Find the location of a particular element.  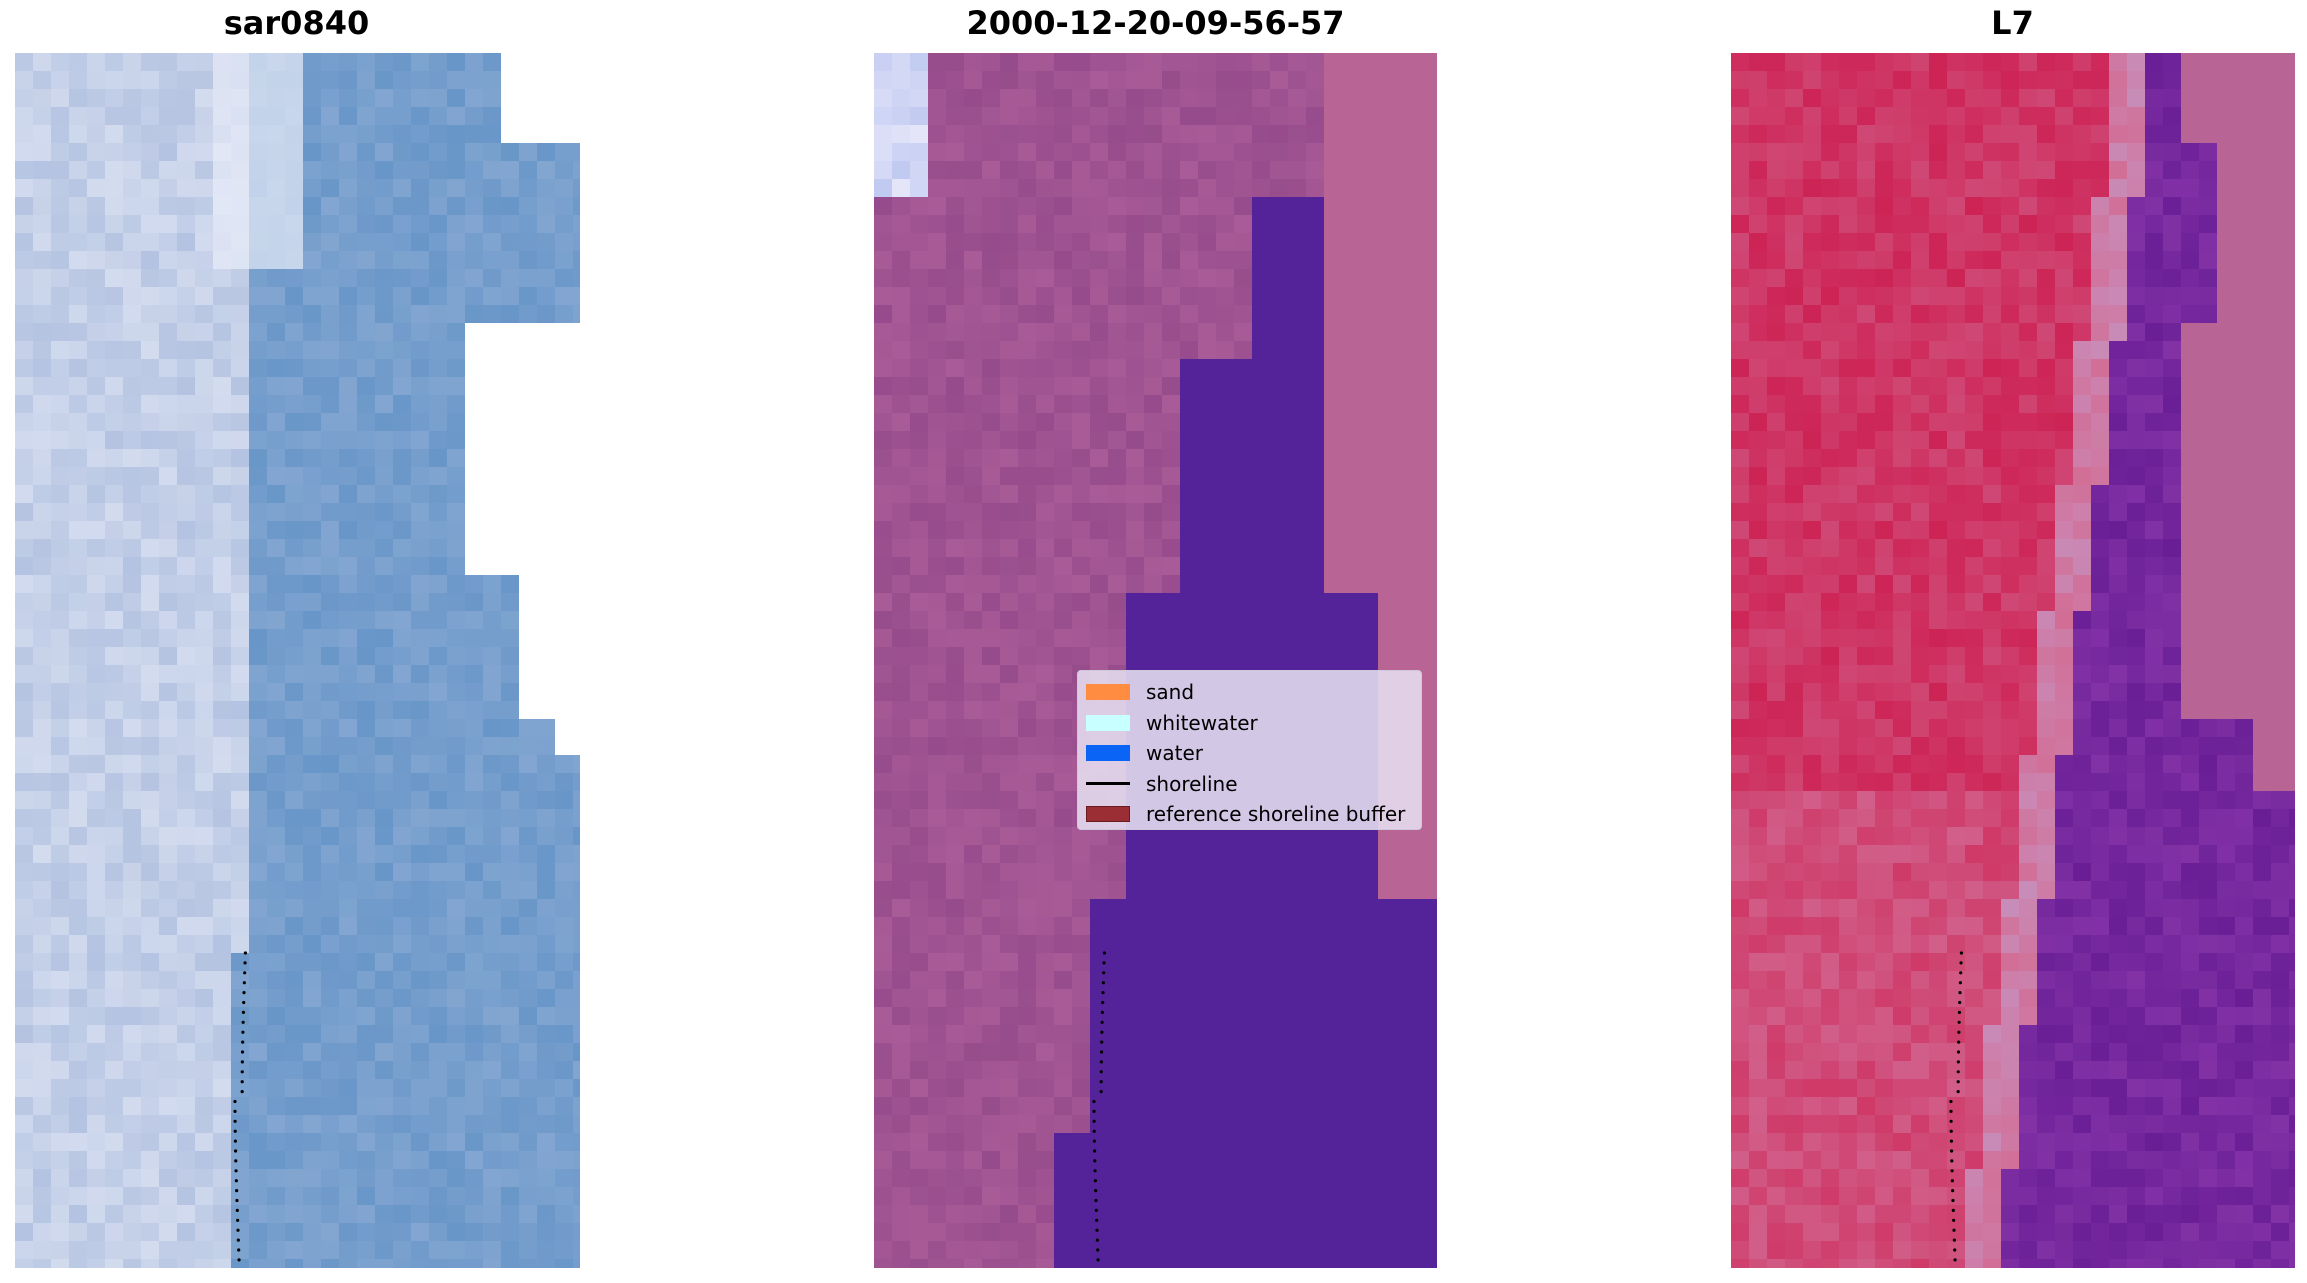

panel-title-2: 2000-12-20-09-56-57 is located at coordinates (1155, 23).